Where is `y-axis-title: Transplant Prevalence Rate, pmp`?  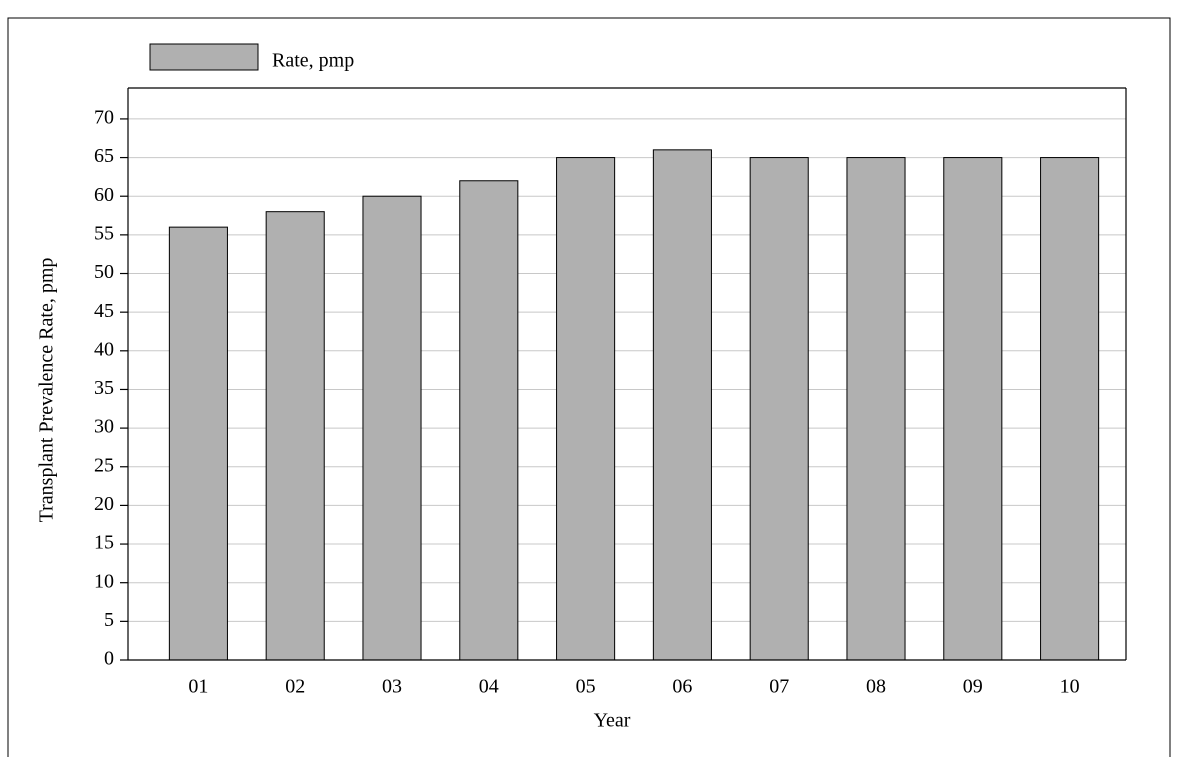 y-axis-title: Transplant Prevalence Rate, pmp is located at coordinates (47, 390).